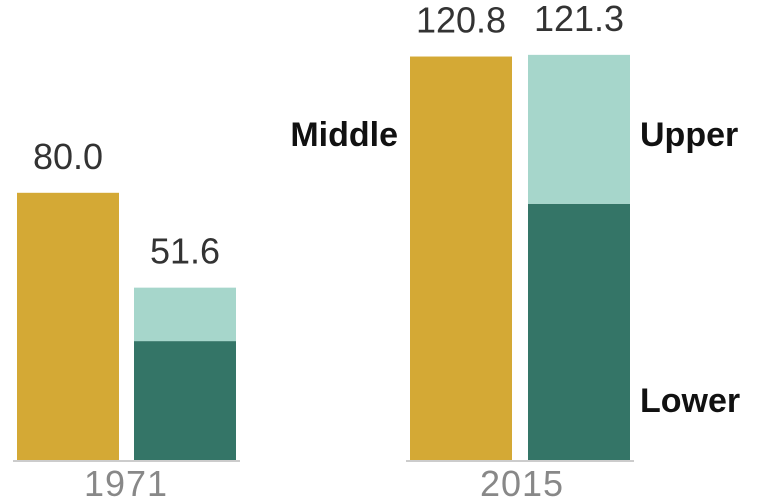 The width and height of the screenshot is (767, 502). I want to click on series-label-middle: Middle, so click(344, 135).